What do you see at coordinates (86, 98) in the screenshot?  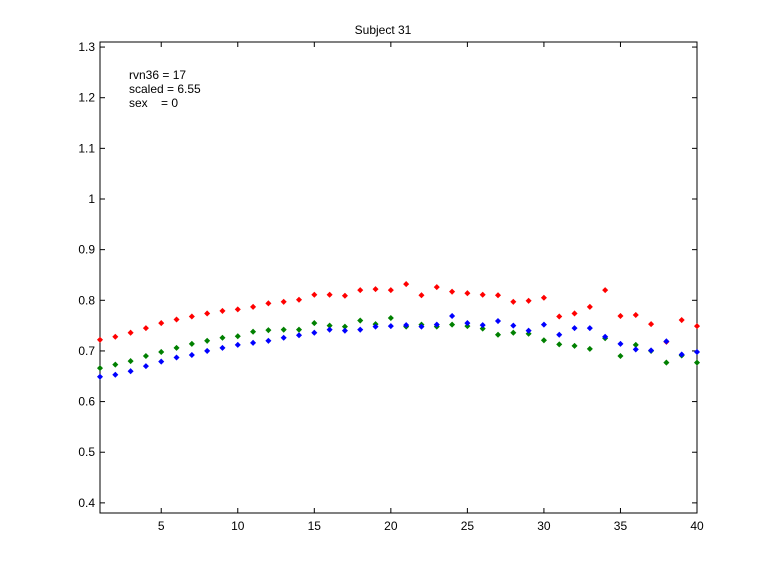 I see `y-tick-label: 1.2` at bounding box center [86, 98].